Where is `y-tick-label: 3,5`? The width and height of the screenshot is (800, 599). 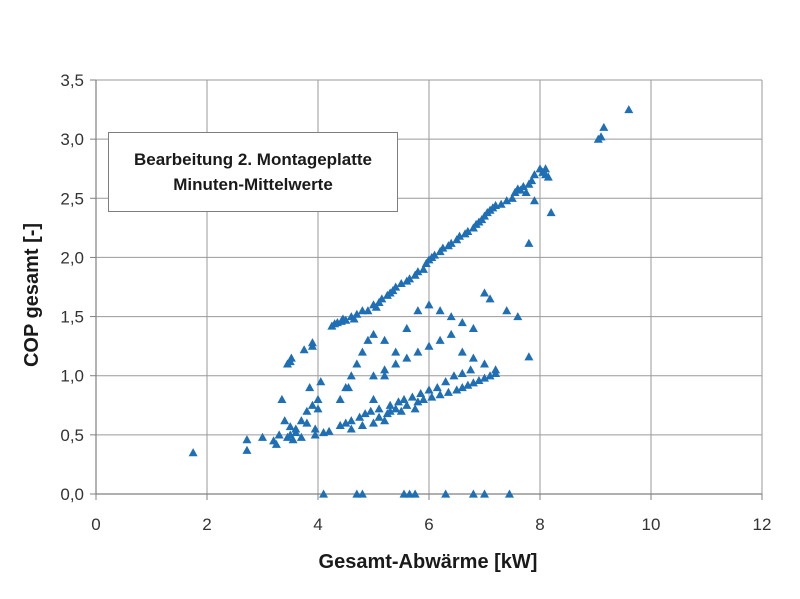
y-tick-label: 3,5 is located at coordinates (72, 80).